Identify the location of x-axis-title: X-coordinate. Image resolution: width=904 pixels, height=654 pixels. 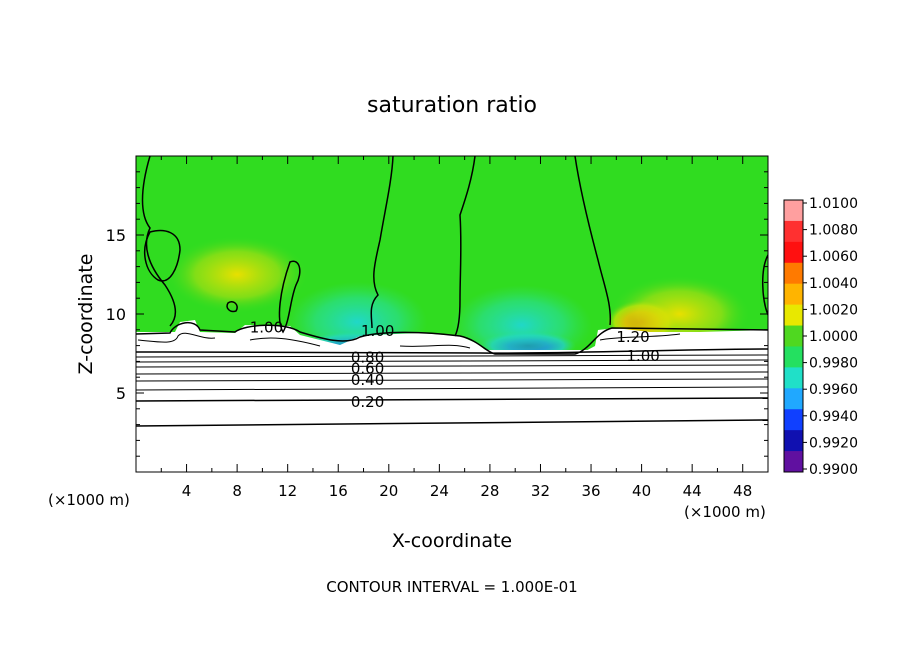
(452, 541).